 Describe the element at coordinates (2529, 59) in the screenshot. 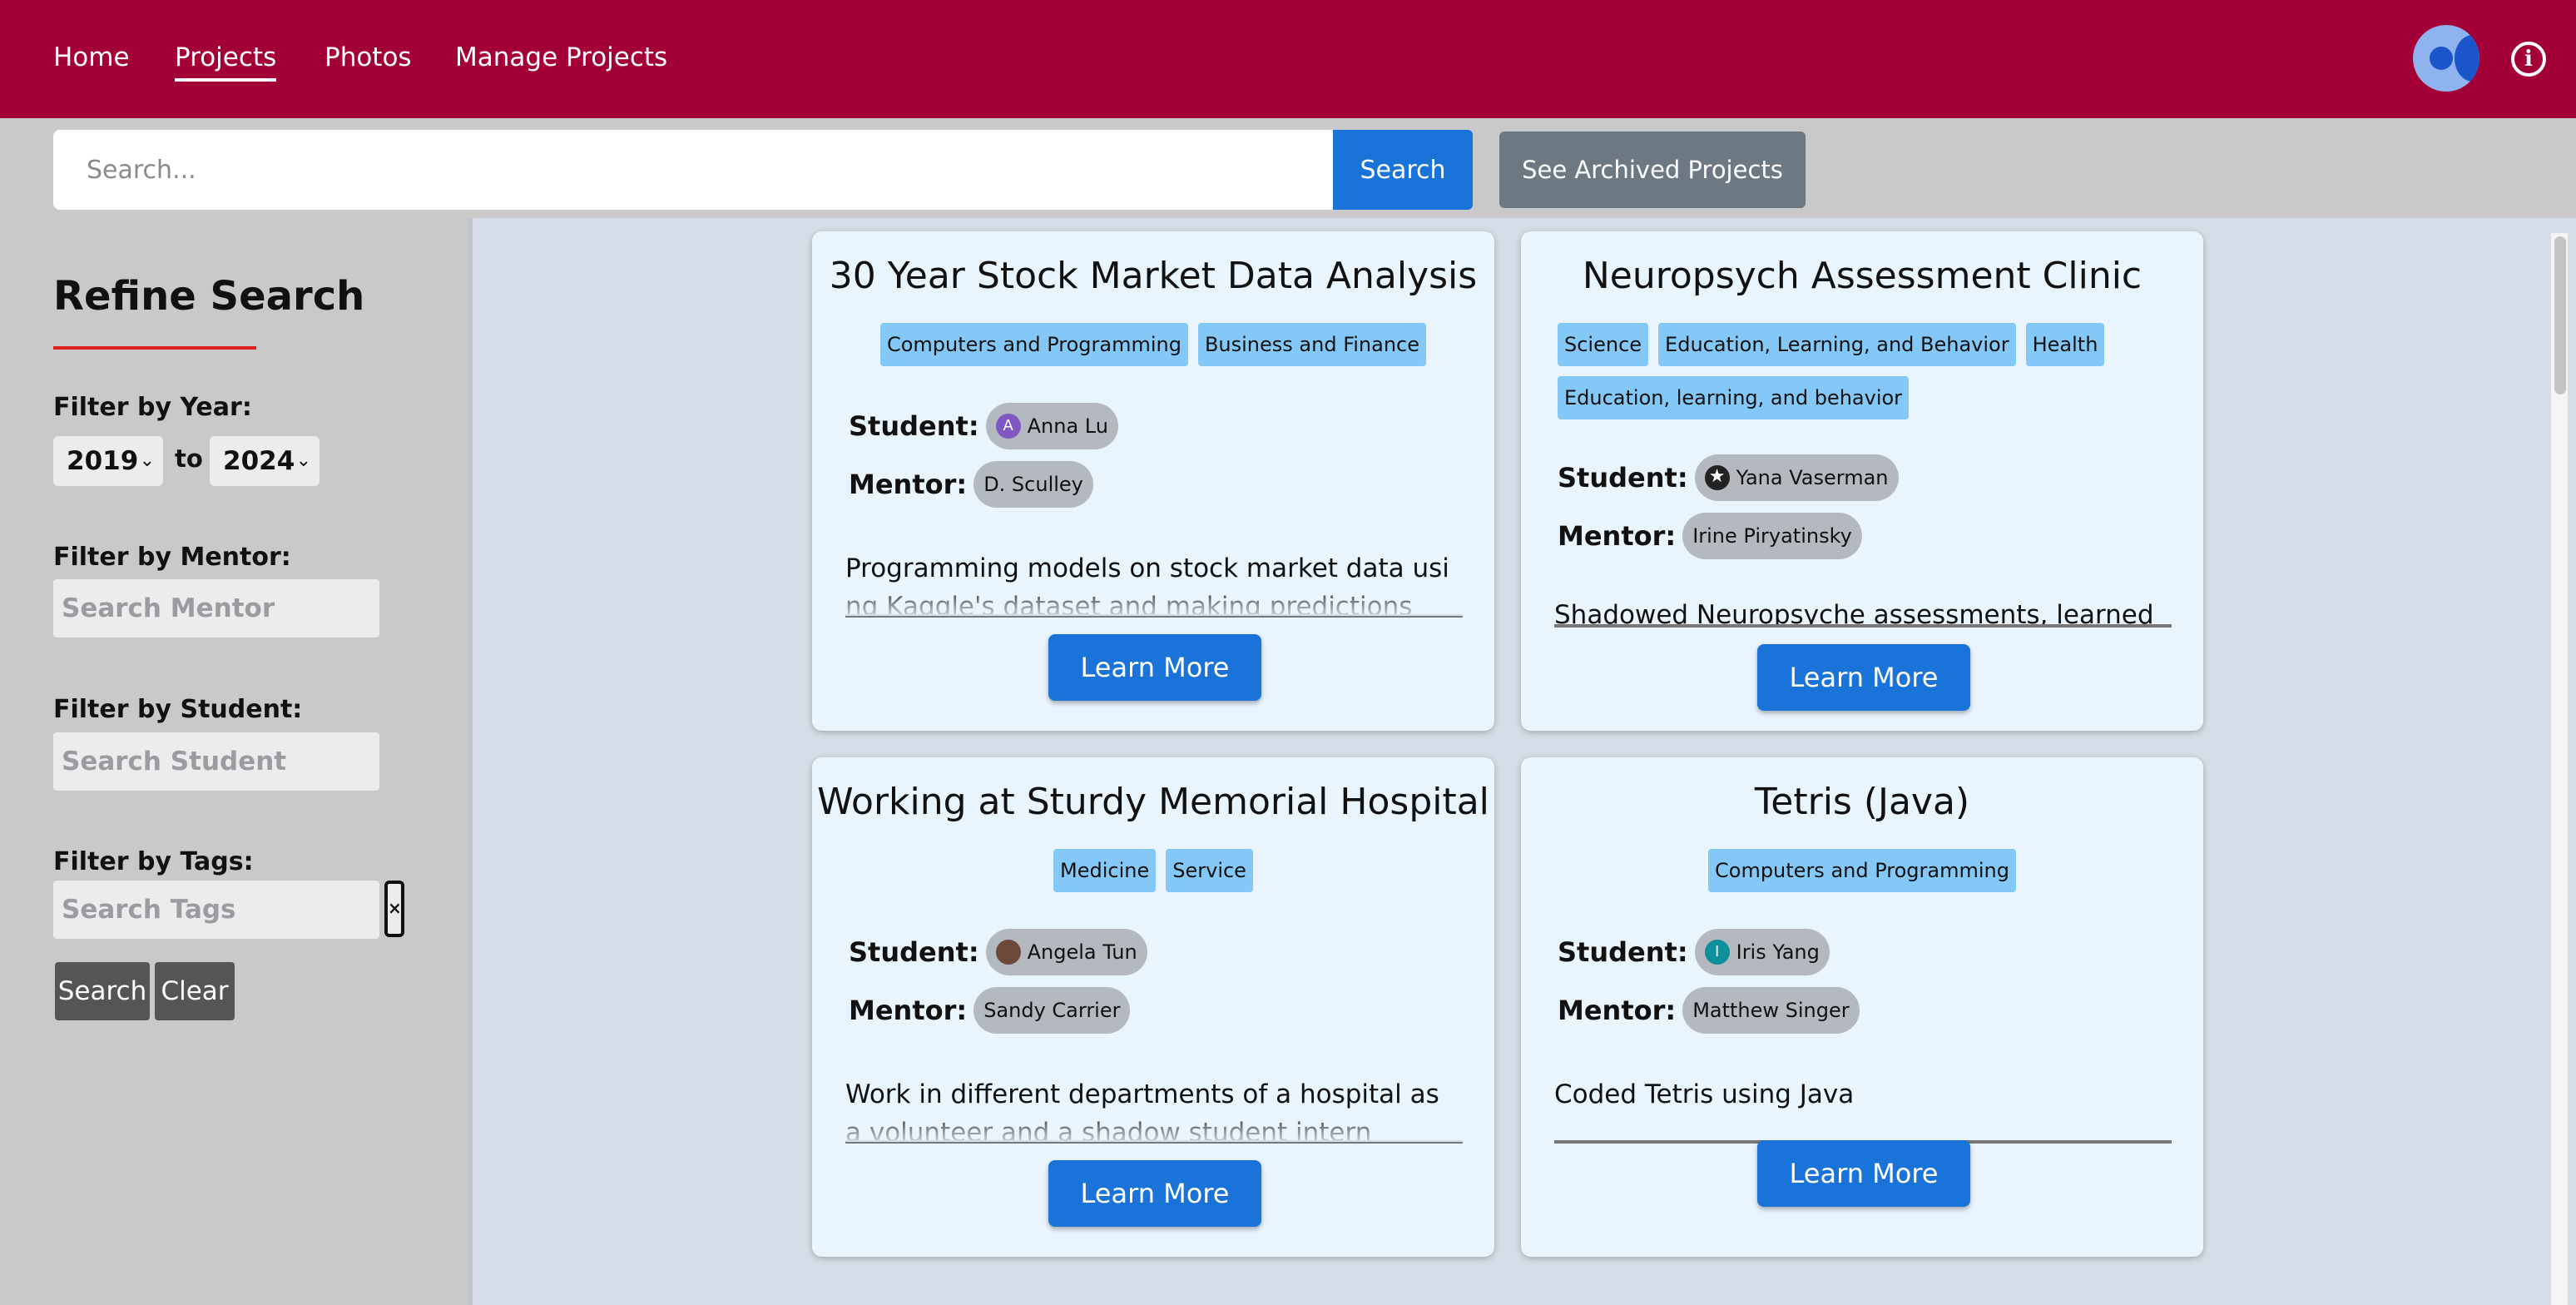

I see `info-icon: i` at that location.